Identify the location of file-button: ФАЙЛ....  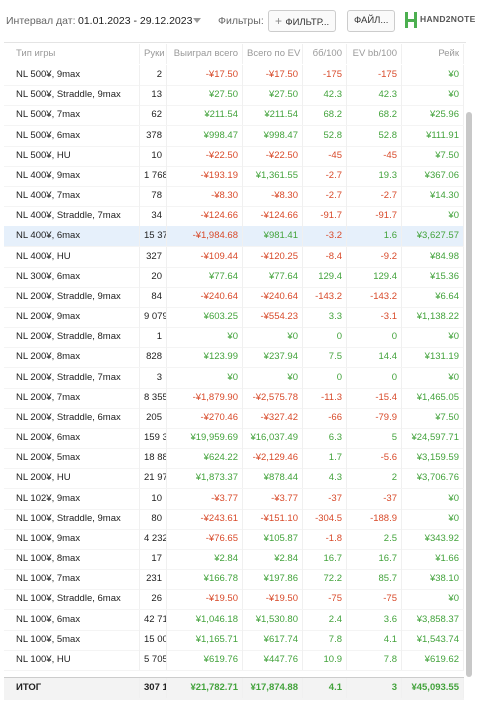
(371, 21).